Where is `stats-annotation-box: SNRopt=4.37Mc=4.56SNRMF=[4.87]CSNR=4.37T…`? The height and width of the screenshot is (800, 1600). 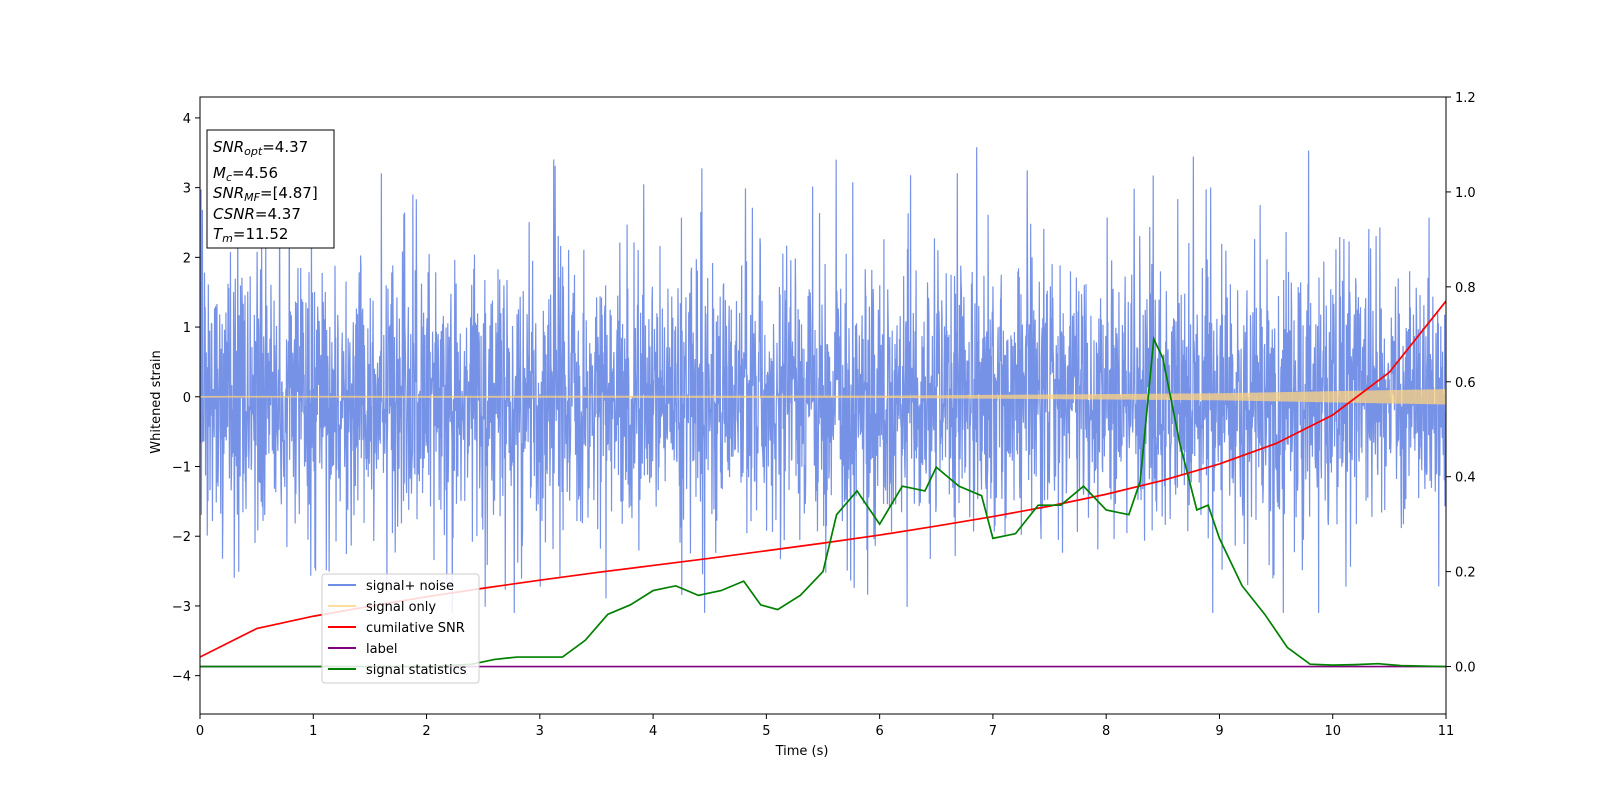
stats-annotation-box: SNRopt=4.37Mc=4.56SNRMF=[4.87]CSNR=4.37T… is located at coordinates (270, 189).